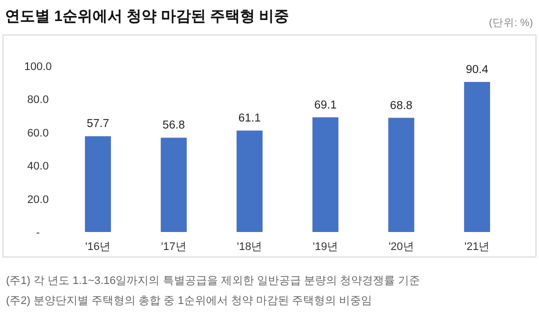  Describe the element at coordinates (38, 166) in the screenshot. I see `y-tick-label: 40.0` at that location.